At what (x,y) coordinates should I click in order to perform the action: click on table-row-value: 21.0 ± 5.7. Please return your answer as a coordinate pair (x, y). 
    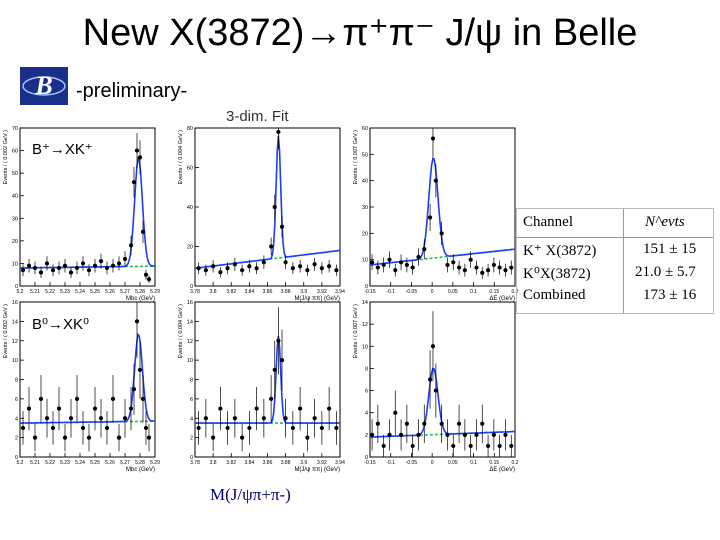
    Looking at the image, I should click on (665, 272).